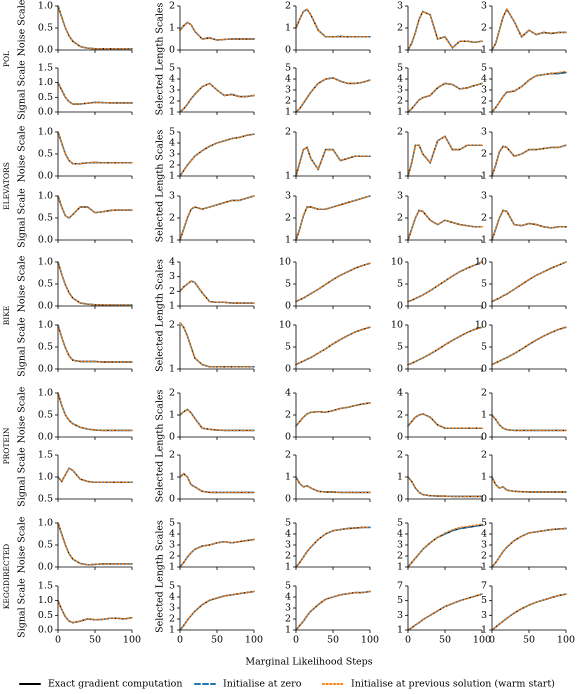  What do you see at coordinates (285, 262) in the screenshot?
I see `y-tick-label: 10` at bounding box center [285, 262].